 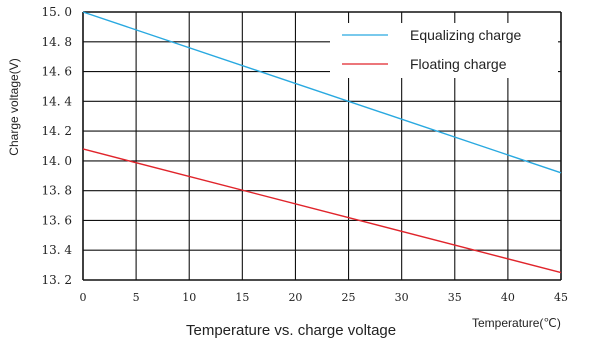 What do you see at coordinates (56, 72) in the screenshot?
I see `y-tick-label: 14. 6` at bounding box center [56, 72].